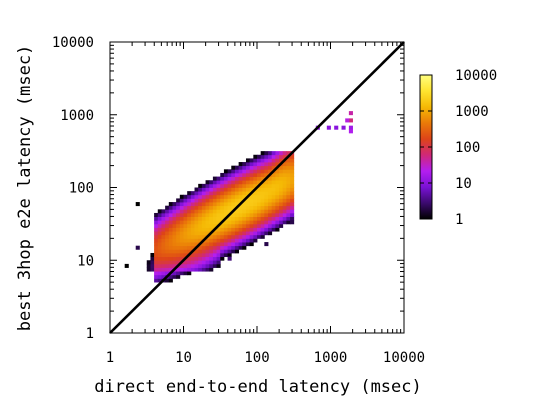  Describe the element at coordinates (331, 358) in the screenshot. I see `x-tick-label: 1000` at that location.